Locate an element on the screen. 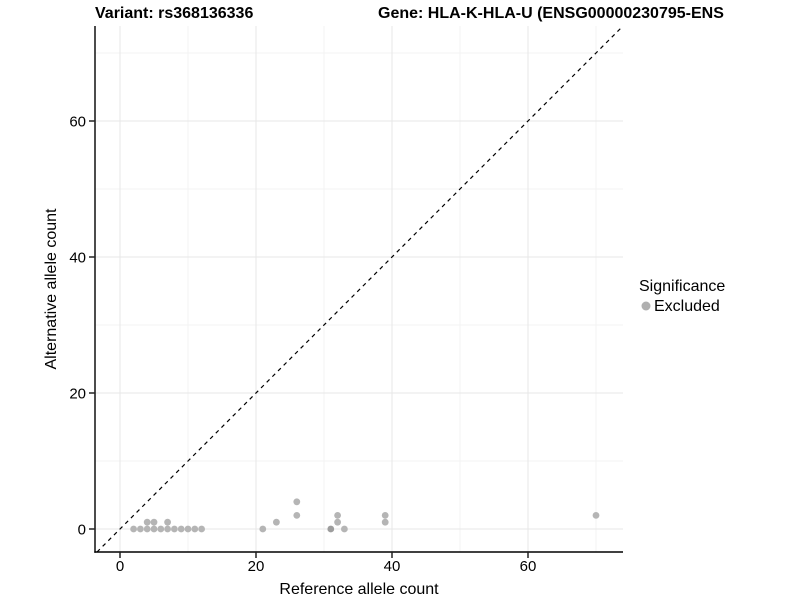 Image resolution: width=800 pixels, height=600 pixels. data-points-layer is located at coordinates (365, 515).